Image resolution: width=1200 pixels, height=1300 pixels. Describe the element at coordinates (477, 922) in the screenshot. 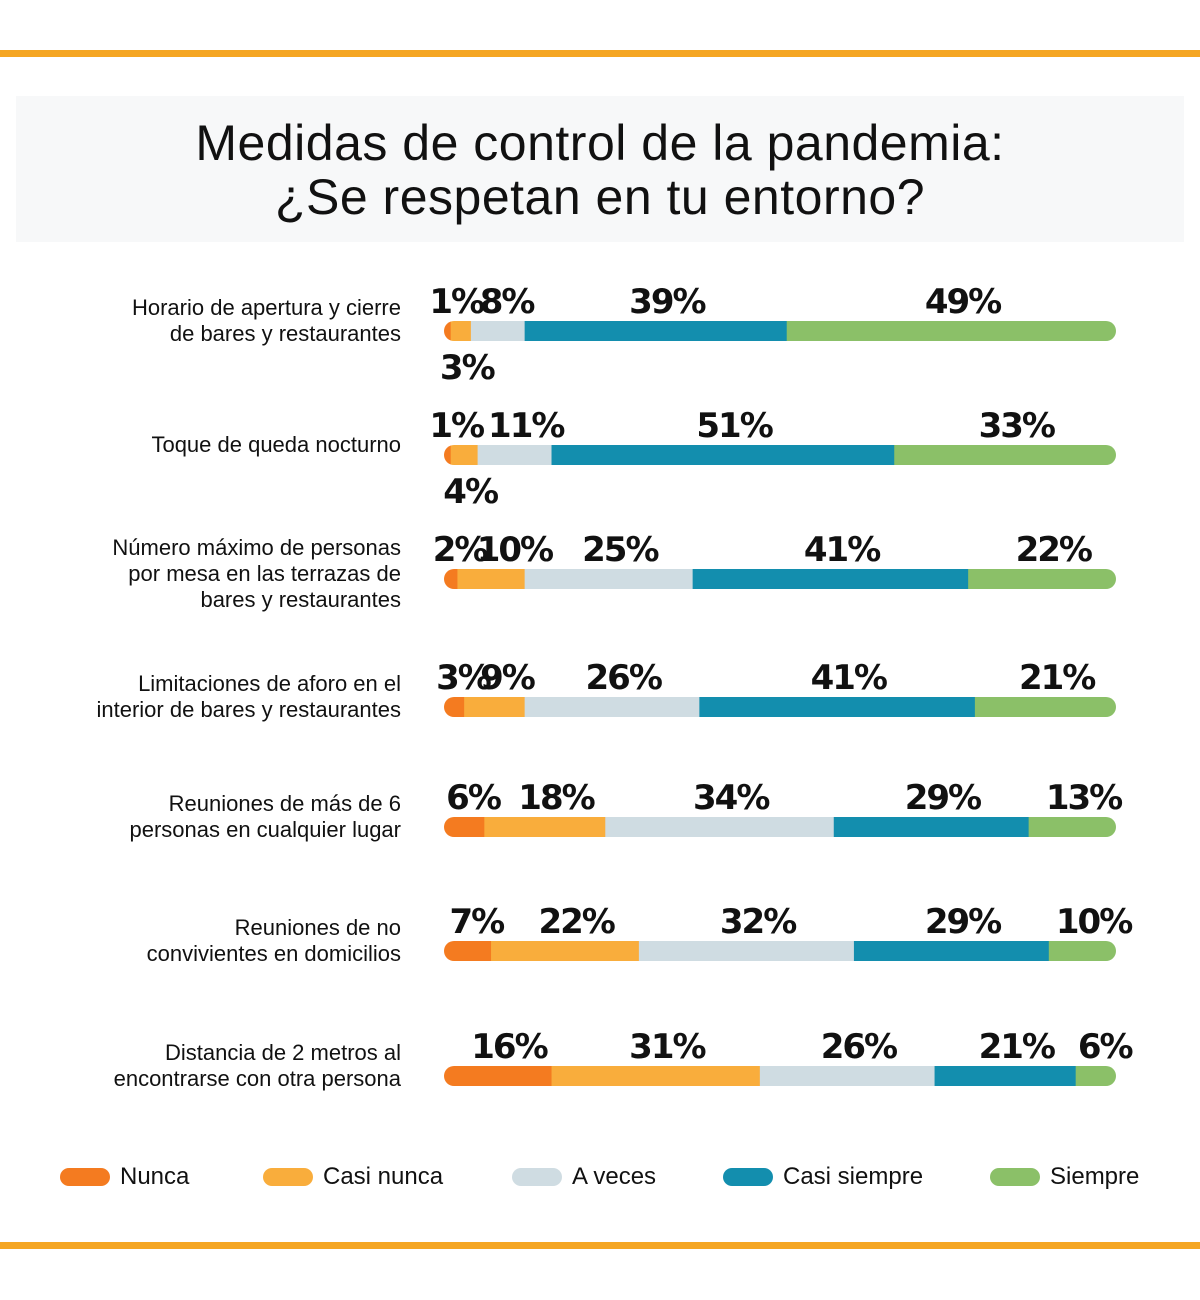

I see `value-label: 7%` at that location.